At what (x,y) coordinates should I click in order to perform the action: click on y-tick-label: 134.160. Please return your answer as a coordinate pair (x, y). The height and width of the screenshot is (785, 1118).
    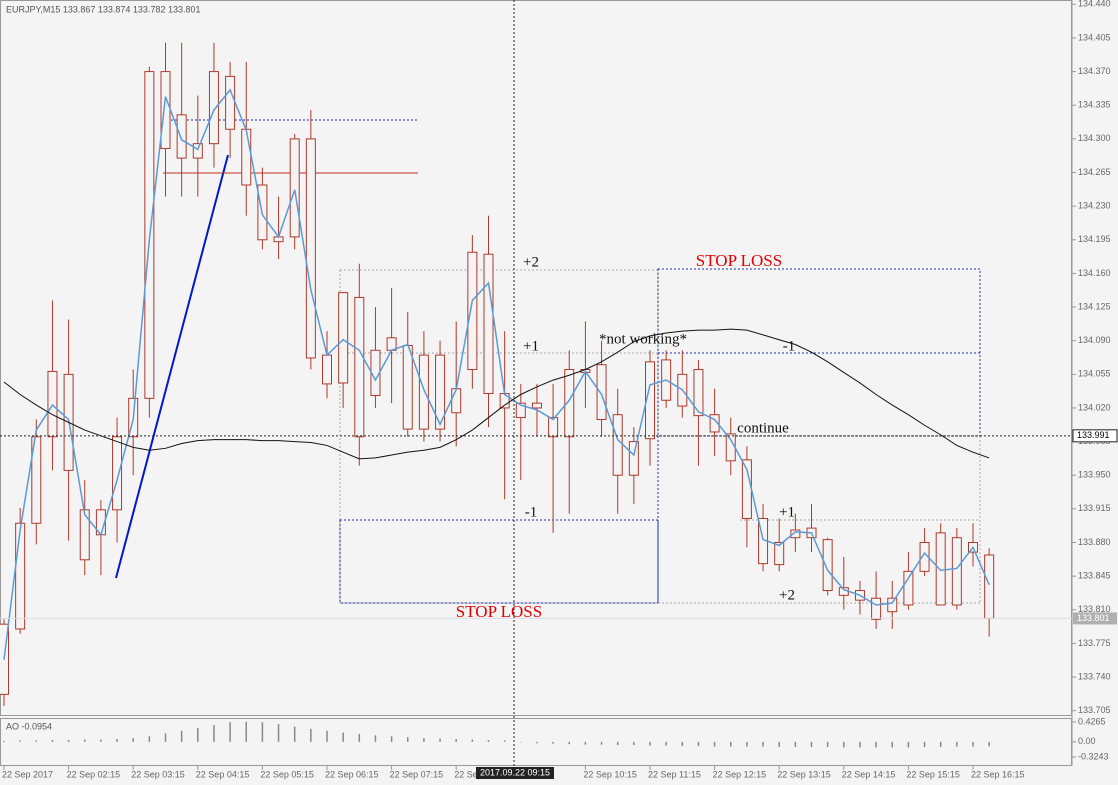
    Looking at the image, I should click on (1094, 273).